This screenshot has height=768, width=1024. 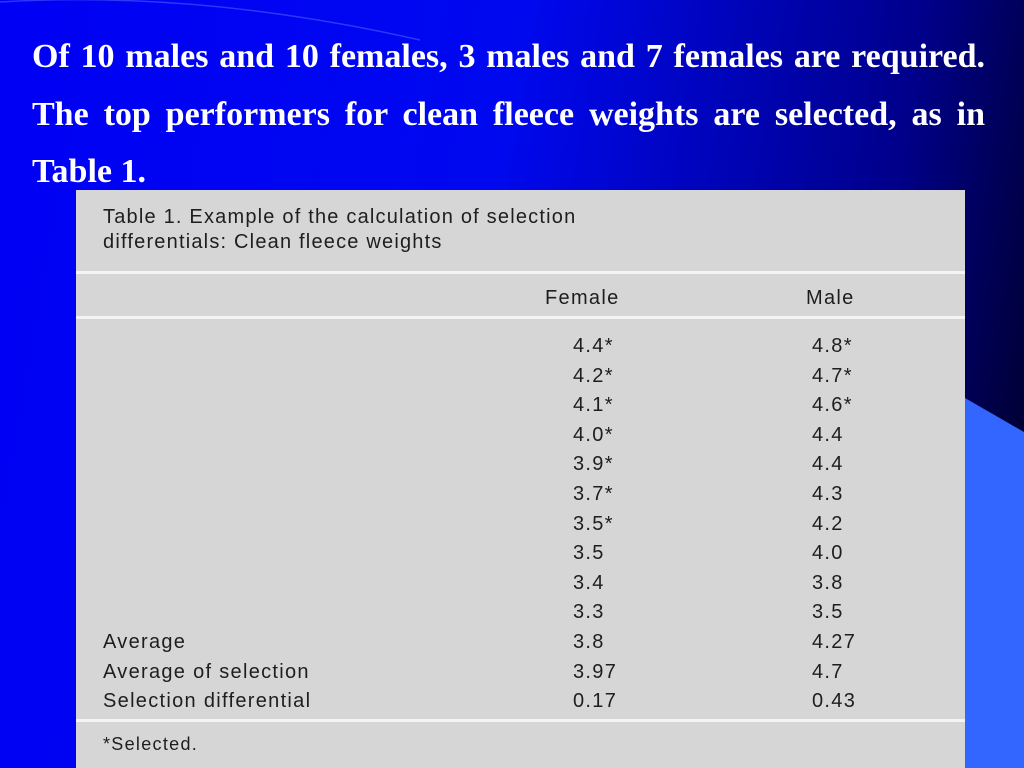 I want to click on male-value: 4.7*, so click(x=832, y=375).